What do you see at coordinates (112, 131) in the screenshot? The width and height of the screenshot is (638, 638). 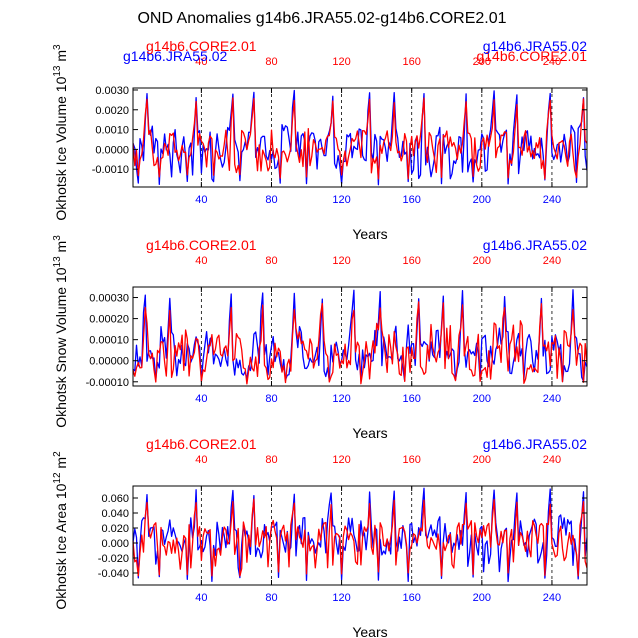 I see `y-tick-label: 0.0010` at bounding box center [112, 131].